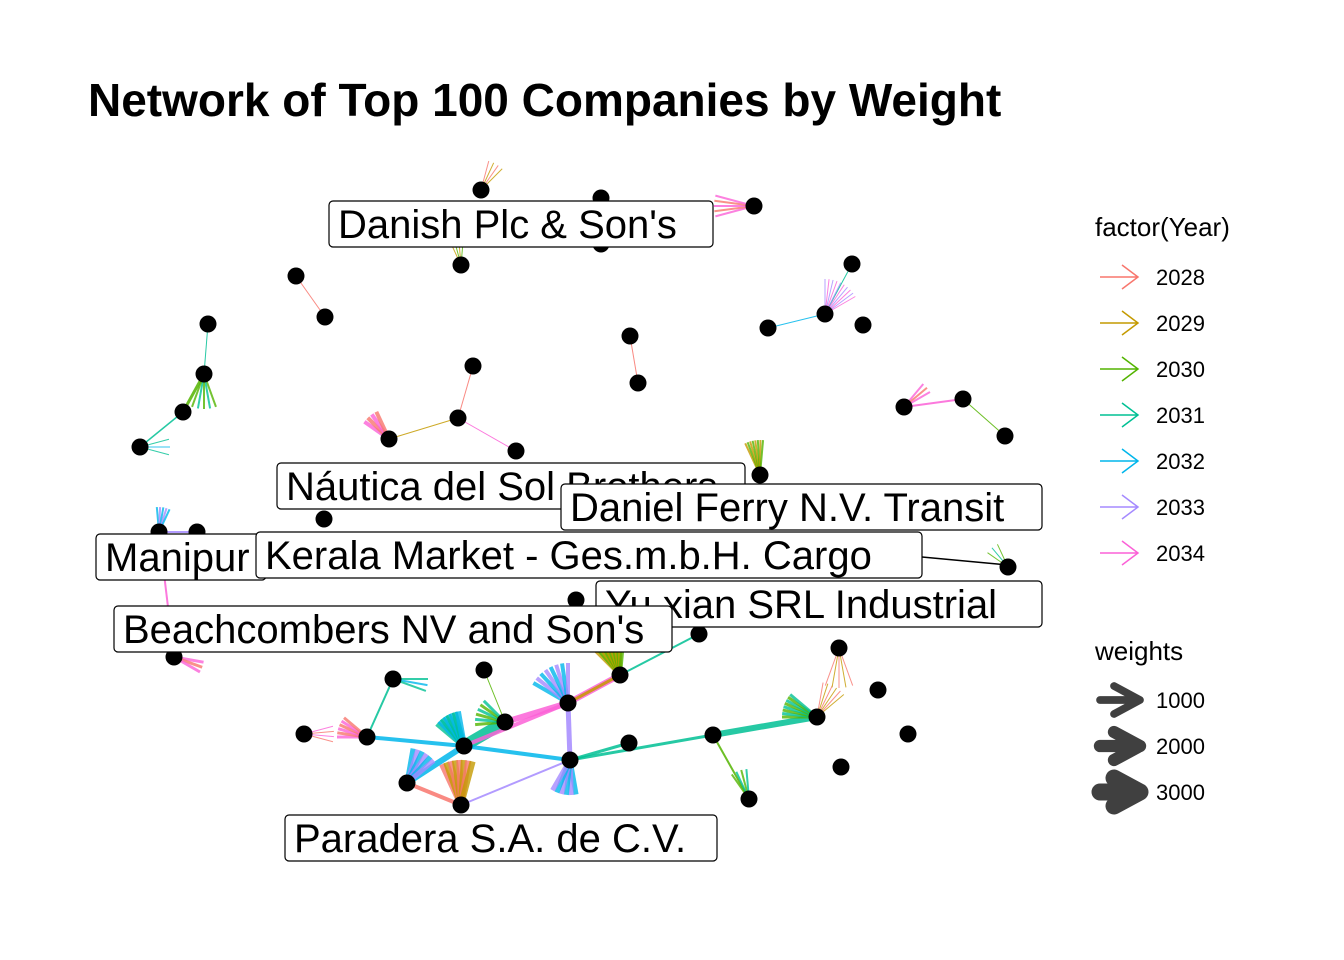 The image size is (1344, 960). What do you see at coordinates (1138, 651) in the screenshot?
I see `weights-legend-title: weights` at bounding box center [1138, 651].